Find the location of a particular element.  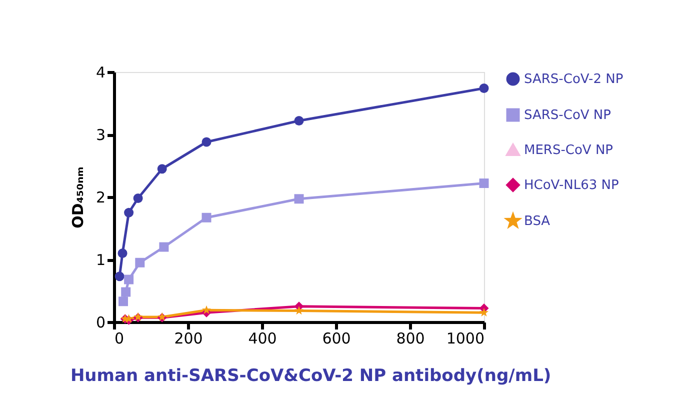

x-tick-label: 1000 is located at coordinates (465, 339).